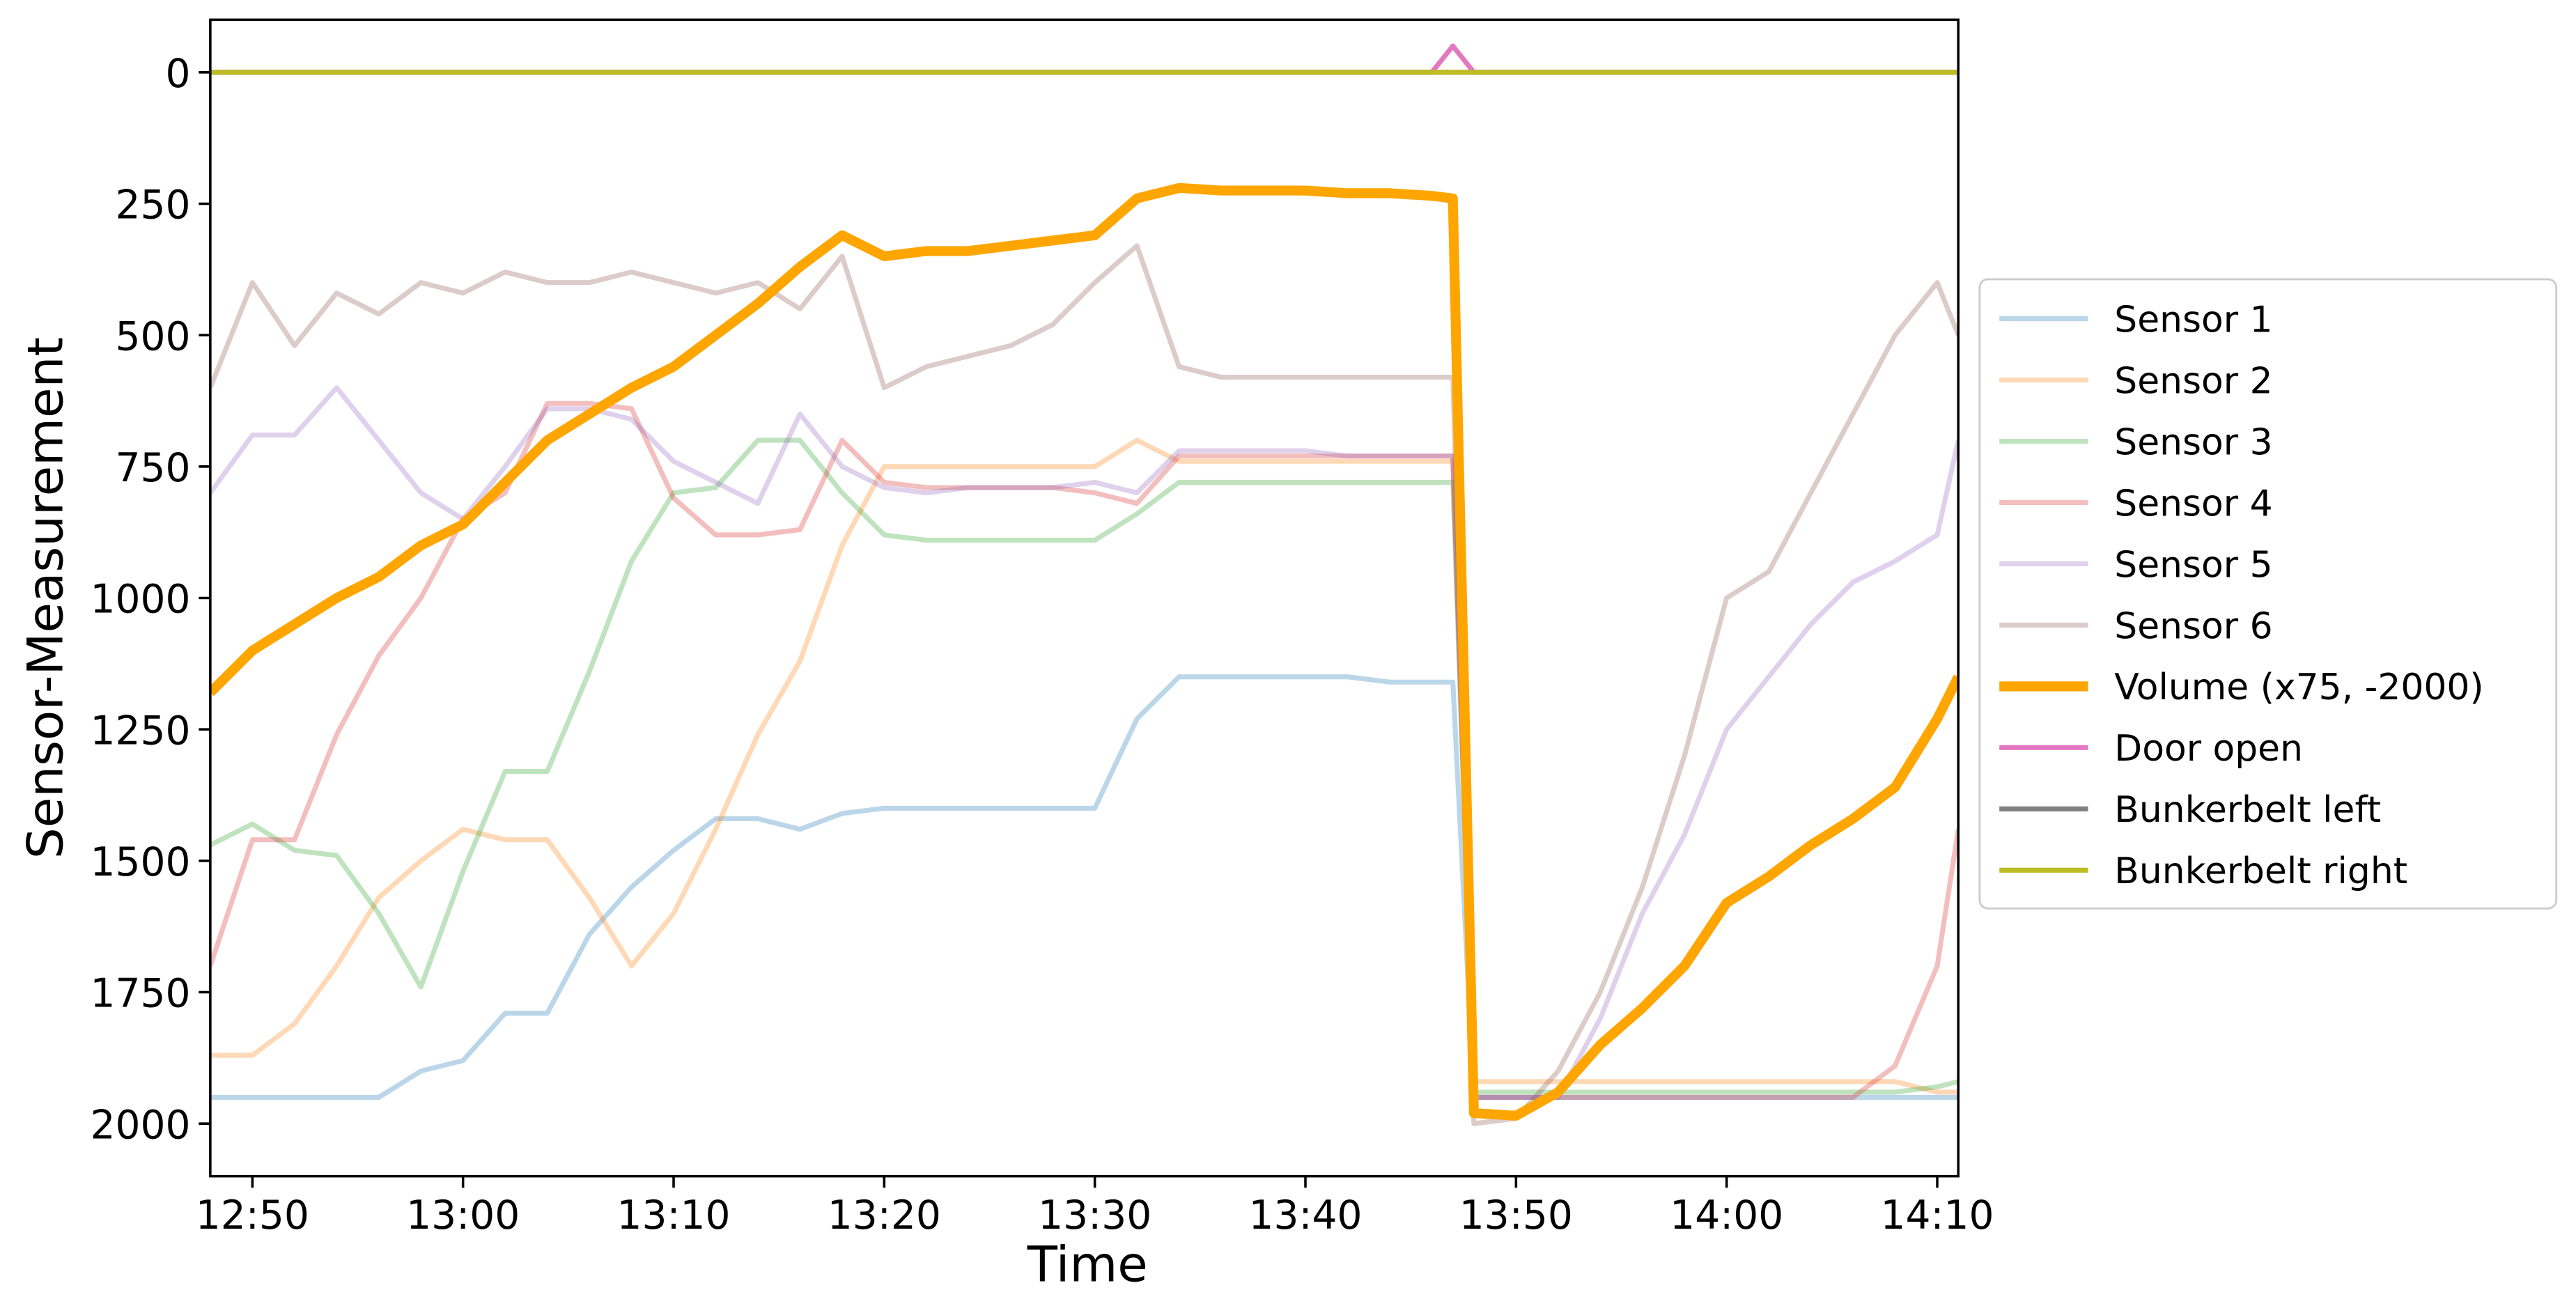 The width and height of the screenshot is (2576, 1306). I want to click on y-tick-label: 1750, so click(141, 994).